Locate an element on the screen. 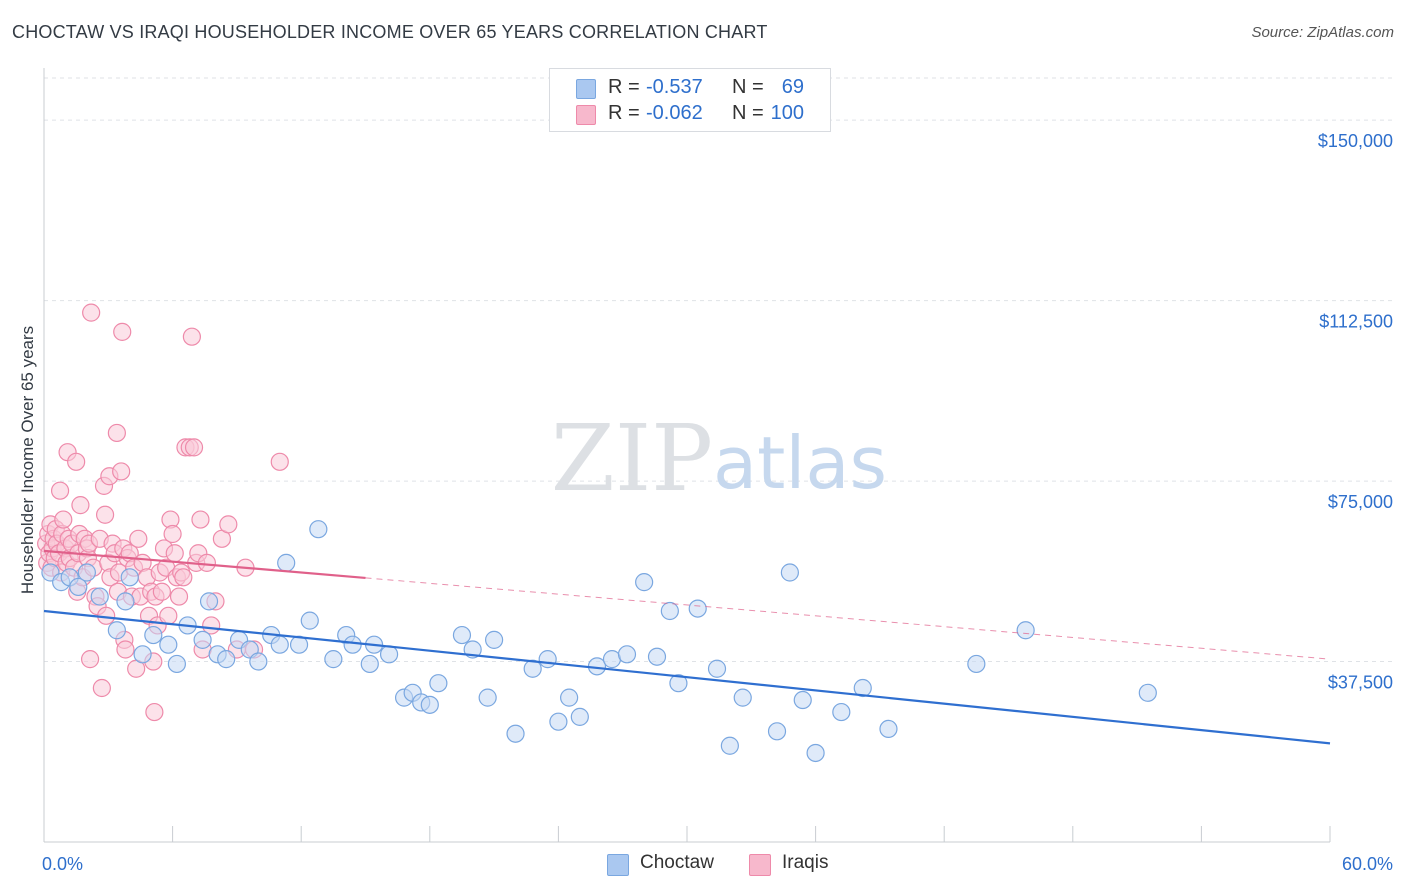 This screenshot has width=1406, height=892. legend-n-value: 69 is located at coordinates (792, 87).